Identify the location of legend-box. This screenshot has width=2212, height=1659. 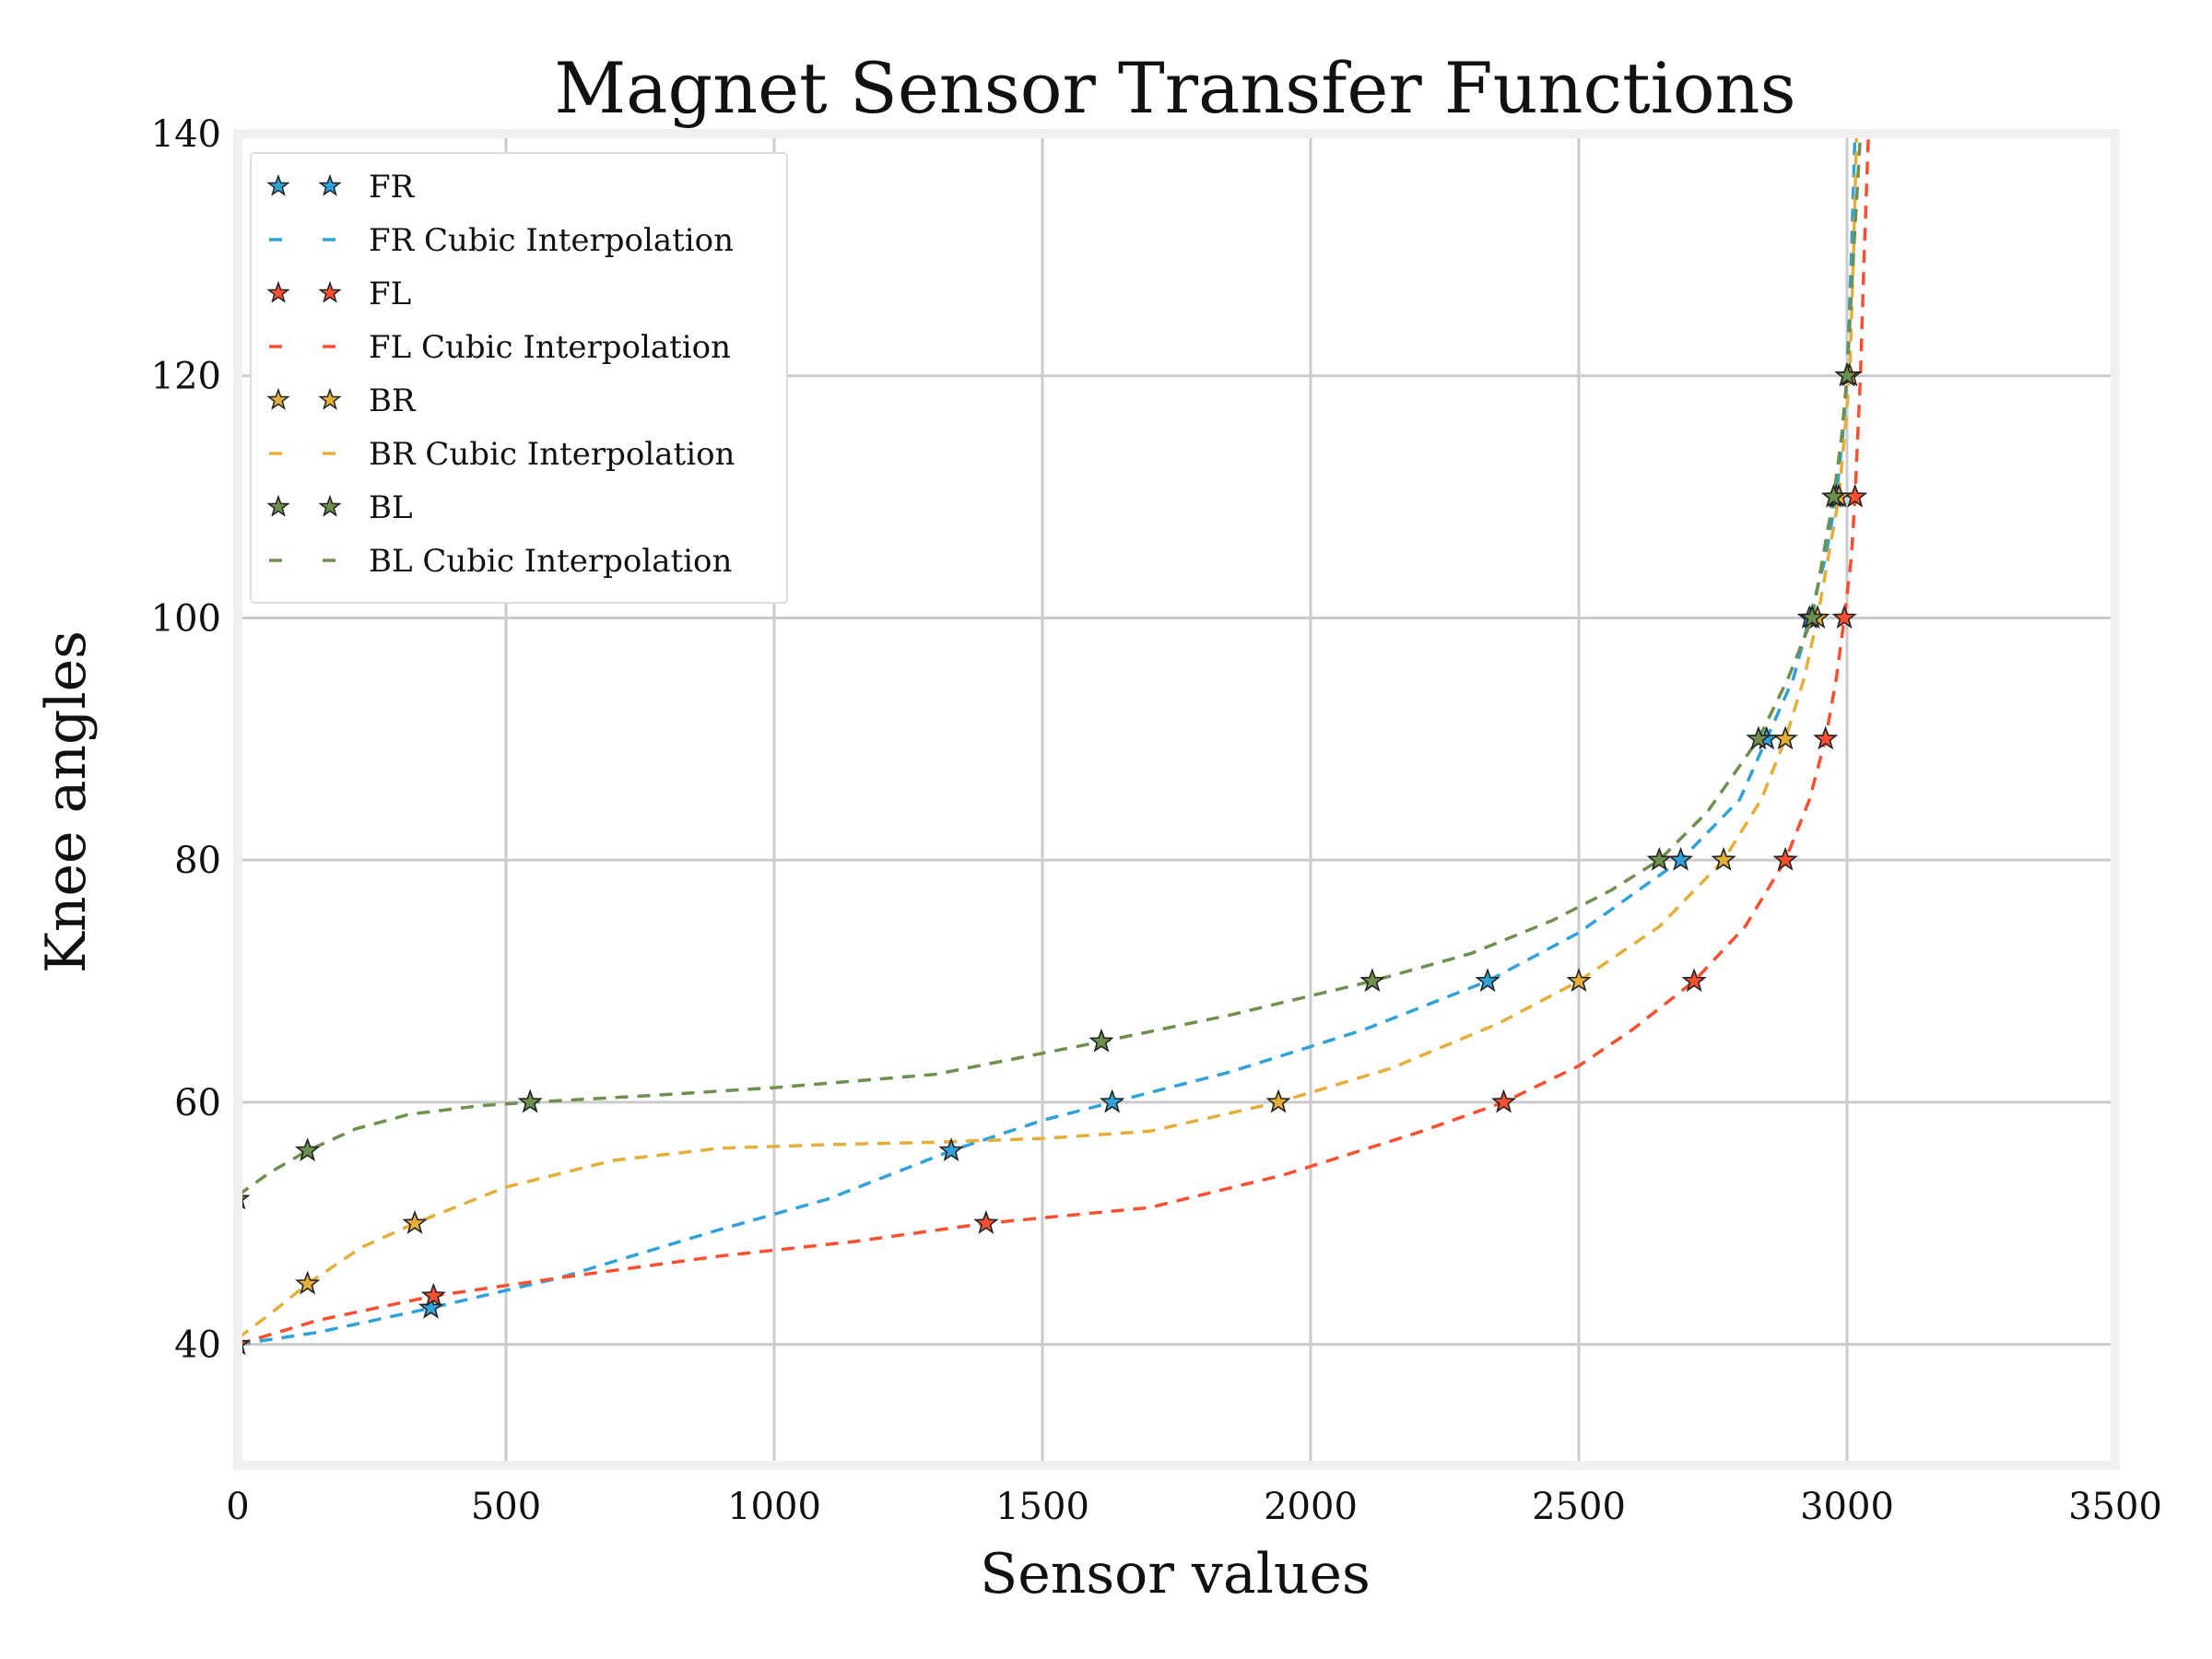
(519, 378).